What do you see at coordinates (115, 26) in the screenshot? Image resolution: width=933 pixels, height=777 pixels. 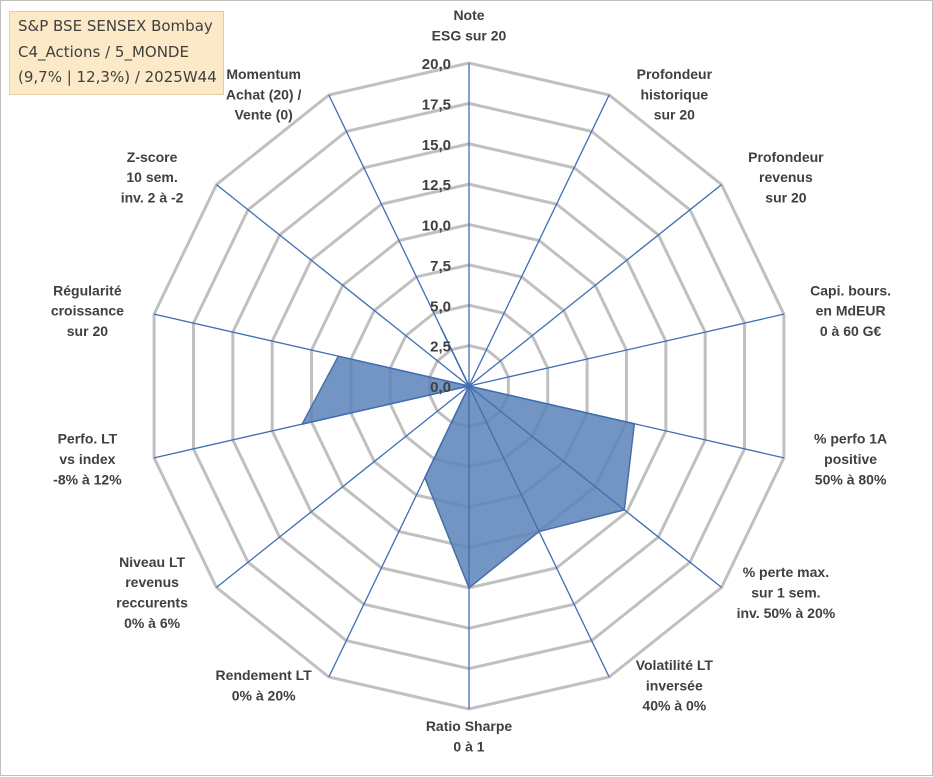 I see `title-line-1: S&P BSE SENSEX Bombay` at bounding box center [115, 26].